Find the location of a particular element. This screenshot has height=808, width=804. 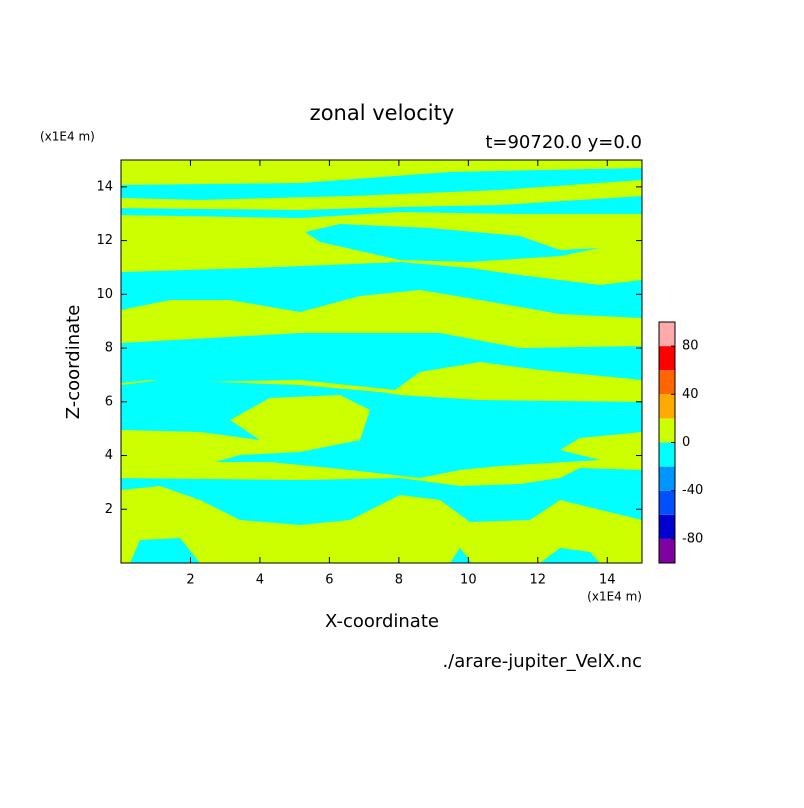

x-tick-label: 6 is located at coordinates (329, 580).